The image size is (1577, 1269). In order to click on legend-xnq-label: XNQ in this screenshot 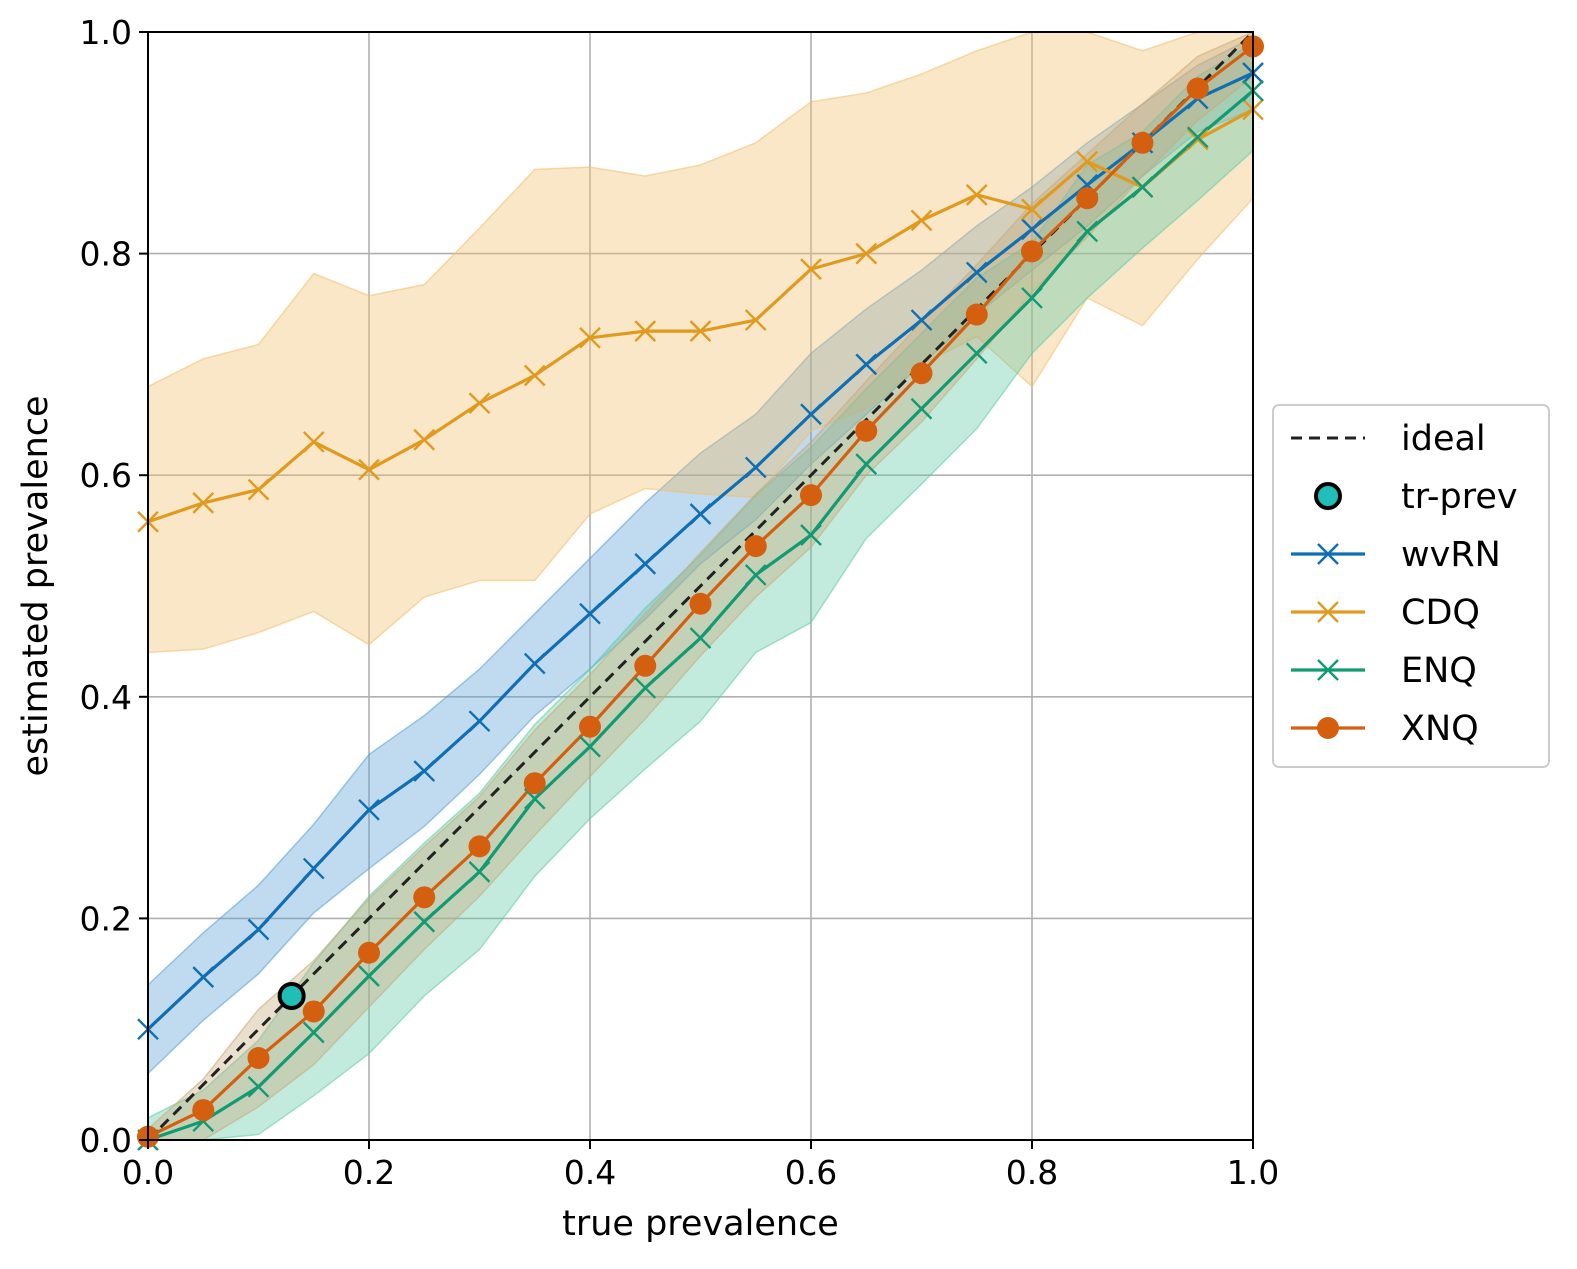, I will do `click(1440, 729)`.